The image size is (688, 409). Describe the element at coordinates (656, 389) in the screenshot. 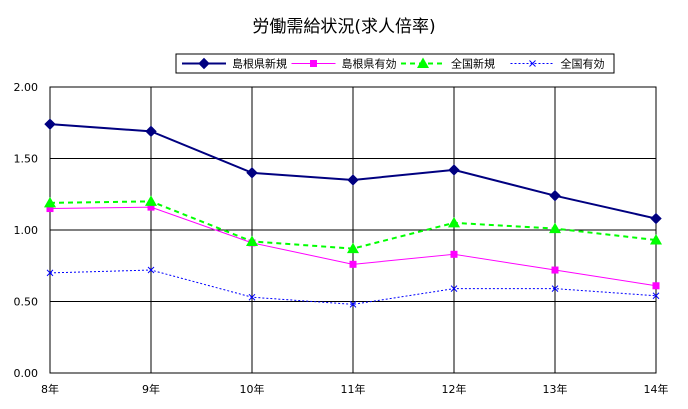

I see `x-tick-label: 14年` at that location.